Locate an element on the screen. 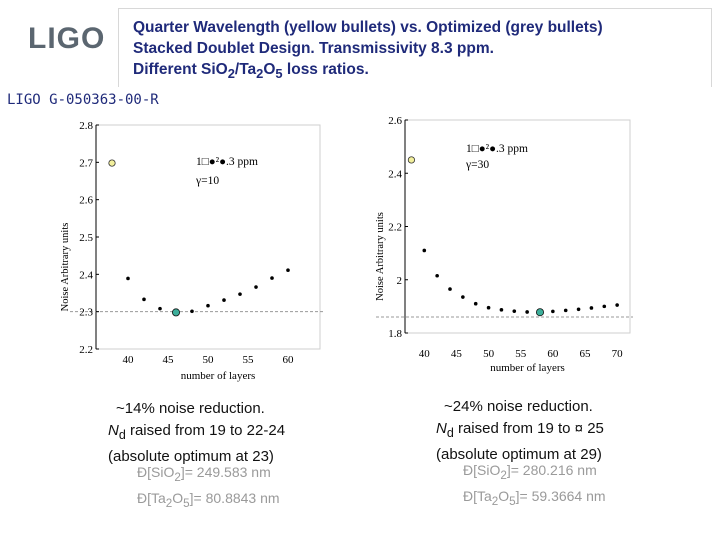  right-chart-x-tick-label: 65 is located at coordinates (586, 354).